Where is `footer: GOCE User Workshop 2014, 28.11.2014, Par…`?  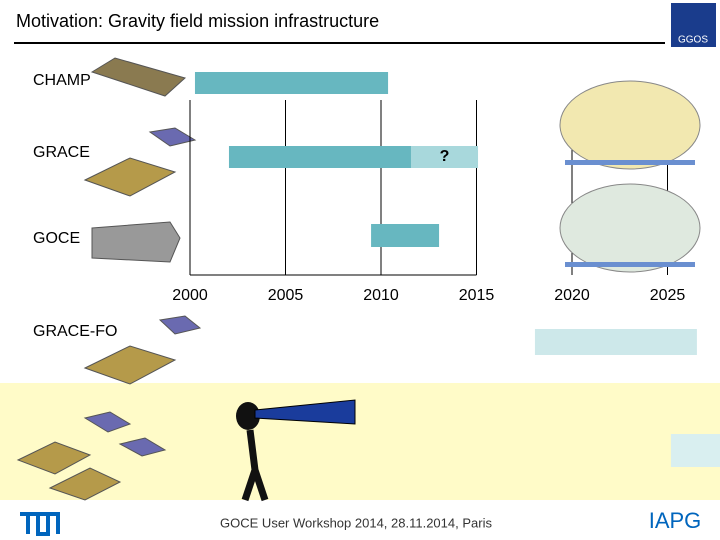
footer: GOCE User Workshop 2014, 28.11.2014, Par… is located at coordinates (356, 522).